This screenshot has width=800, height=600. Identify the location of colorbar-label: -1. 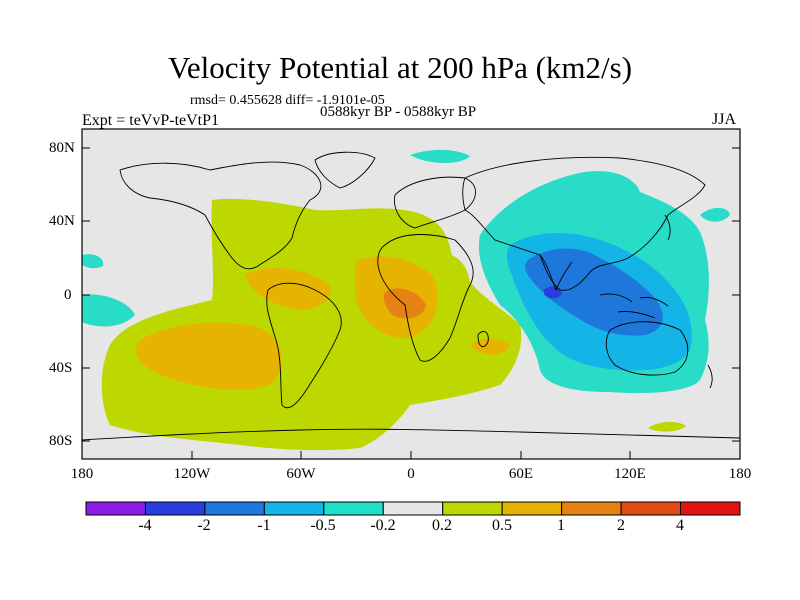
(264, 525).